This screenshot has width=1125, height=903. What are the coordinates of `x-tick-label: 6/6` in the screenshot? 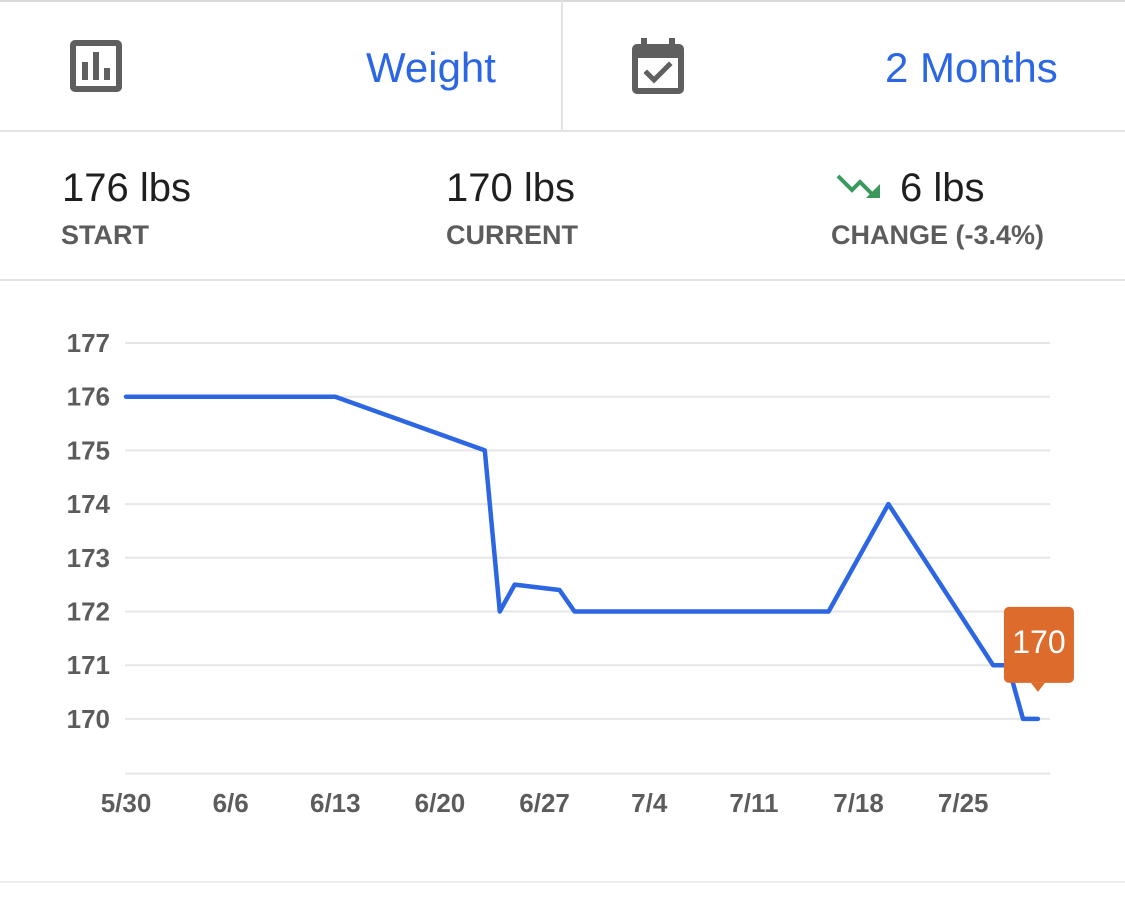 It's located at (231, 803).